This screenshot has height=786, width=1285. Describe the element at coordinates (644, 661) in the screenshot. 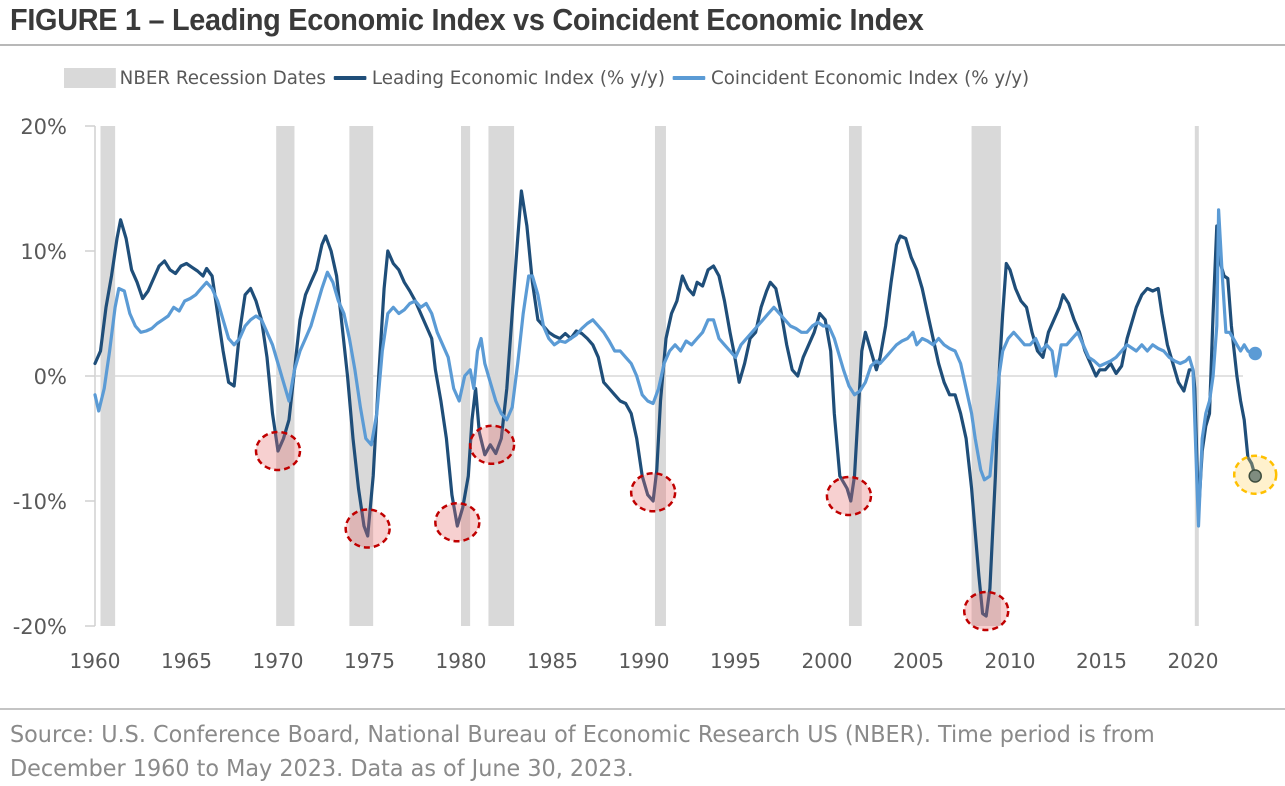

I see `x-tick-label: 1990` at that location.